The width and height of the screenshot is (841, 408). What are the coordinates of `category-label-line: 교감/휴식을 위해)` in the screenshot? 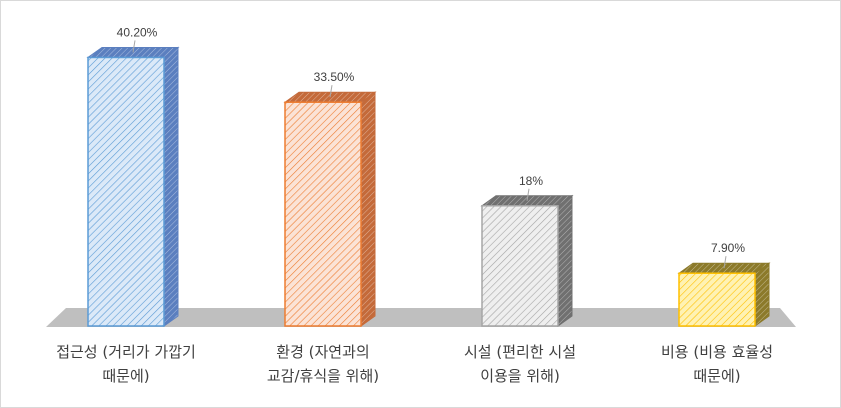 It's located at (323, 376).